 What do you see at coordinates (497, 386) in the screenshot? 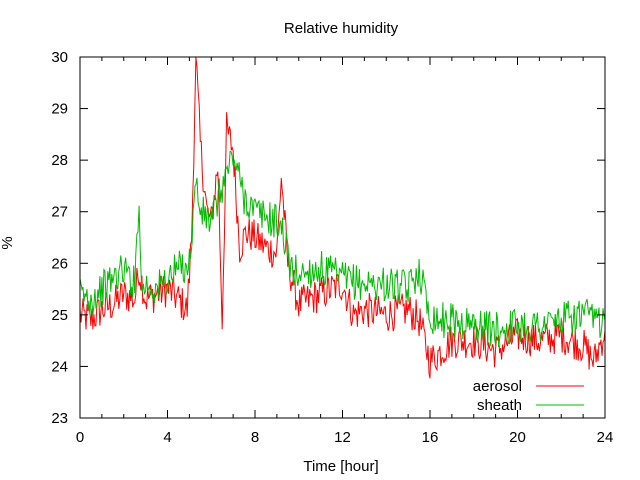
I see `legend-label-aerosol: aerosol` at bounding box center [497, 386].